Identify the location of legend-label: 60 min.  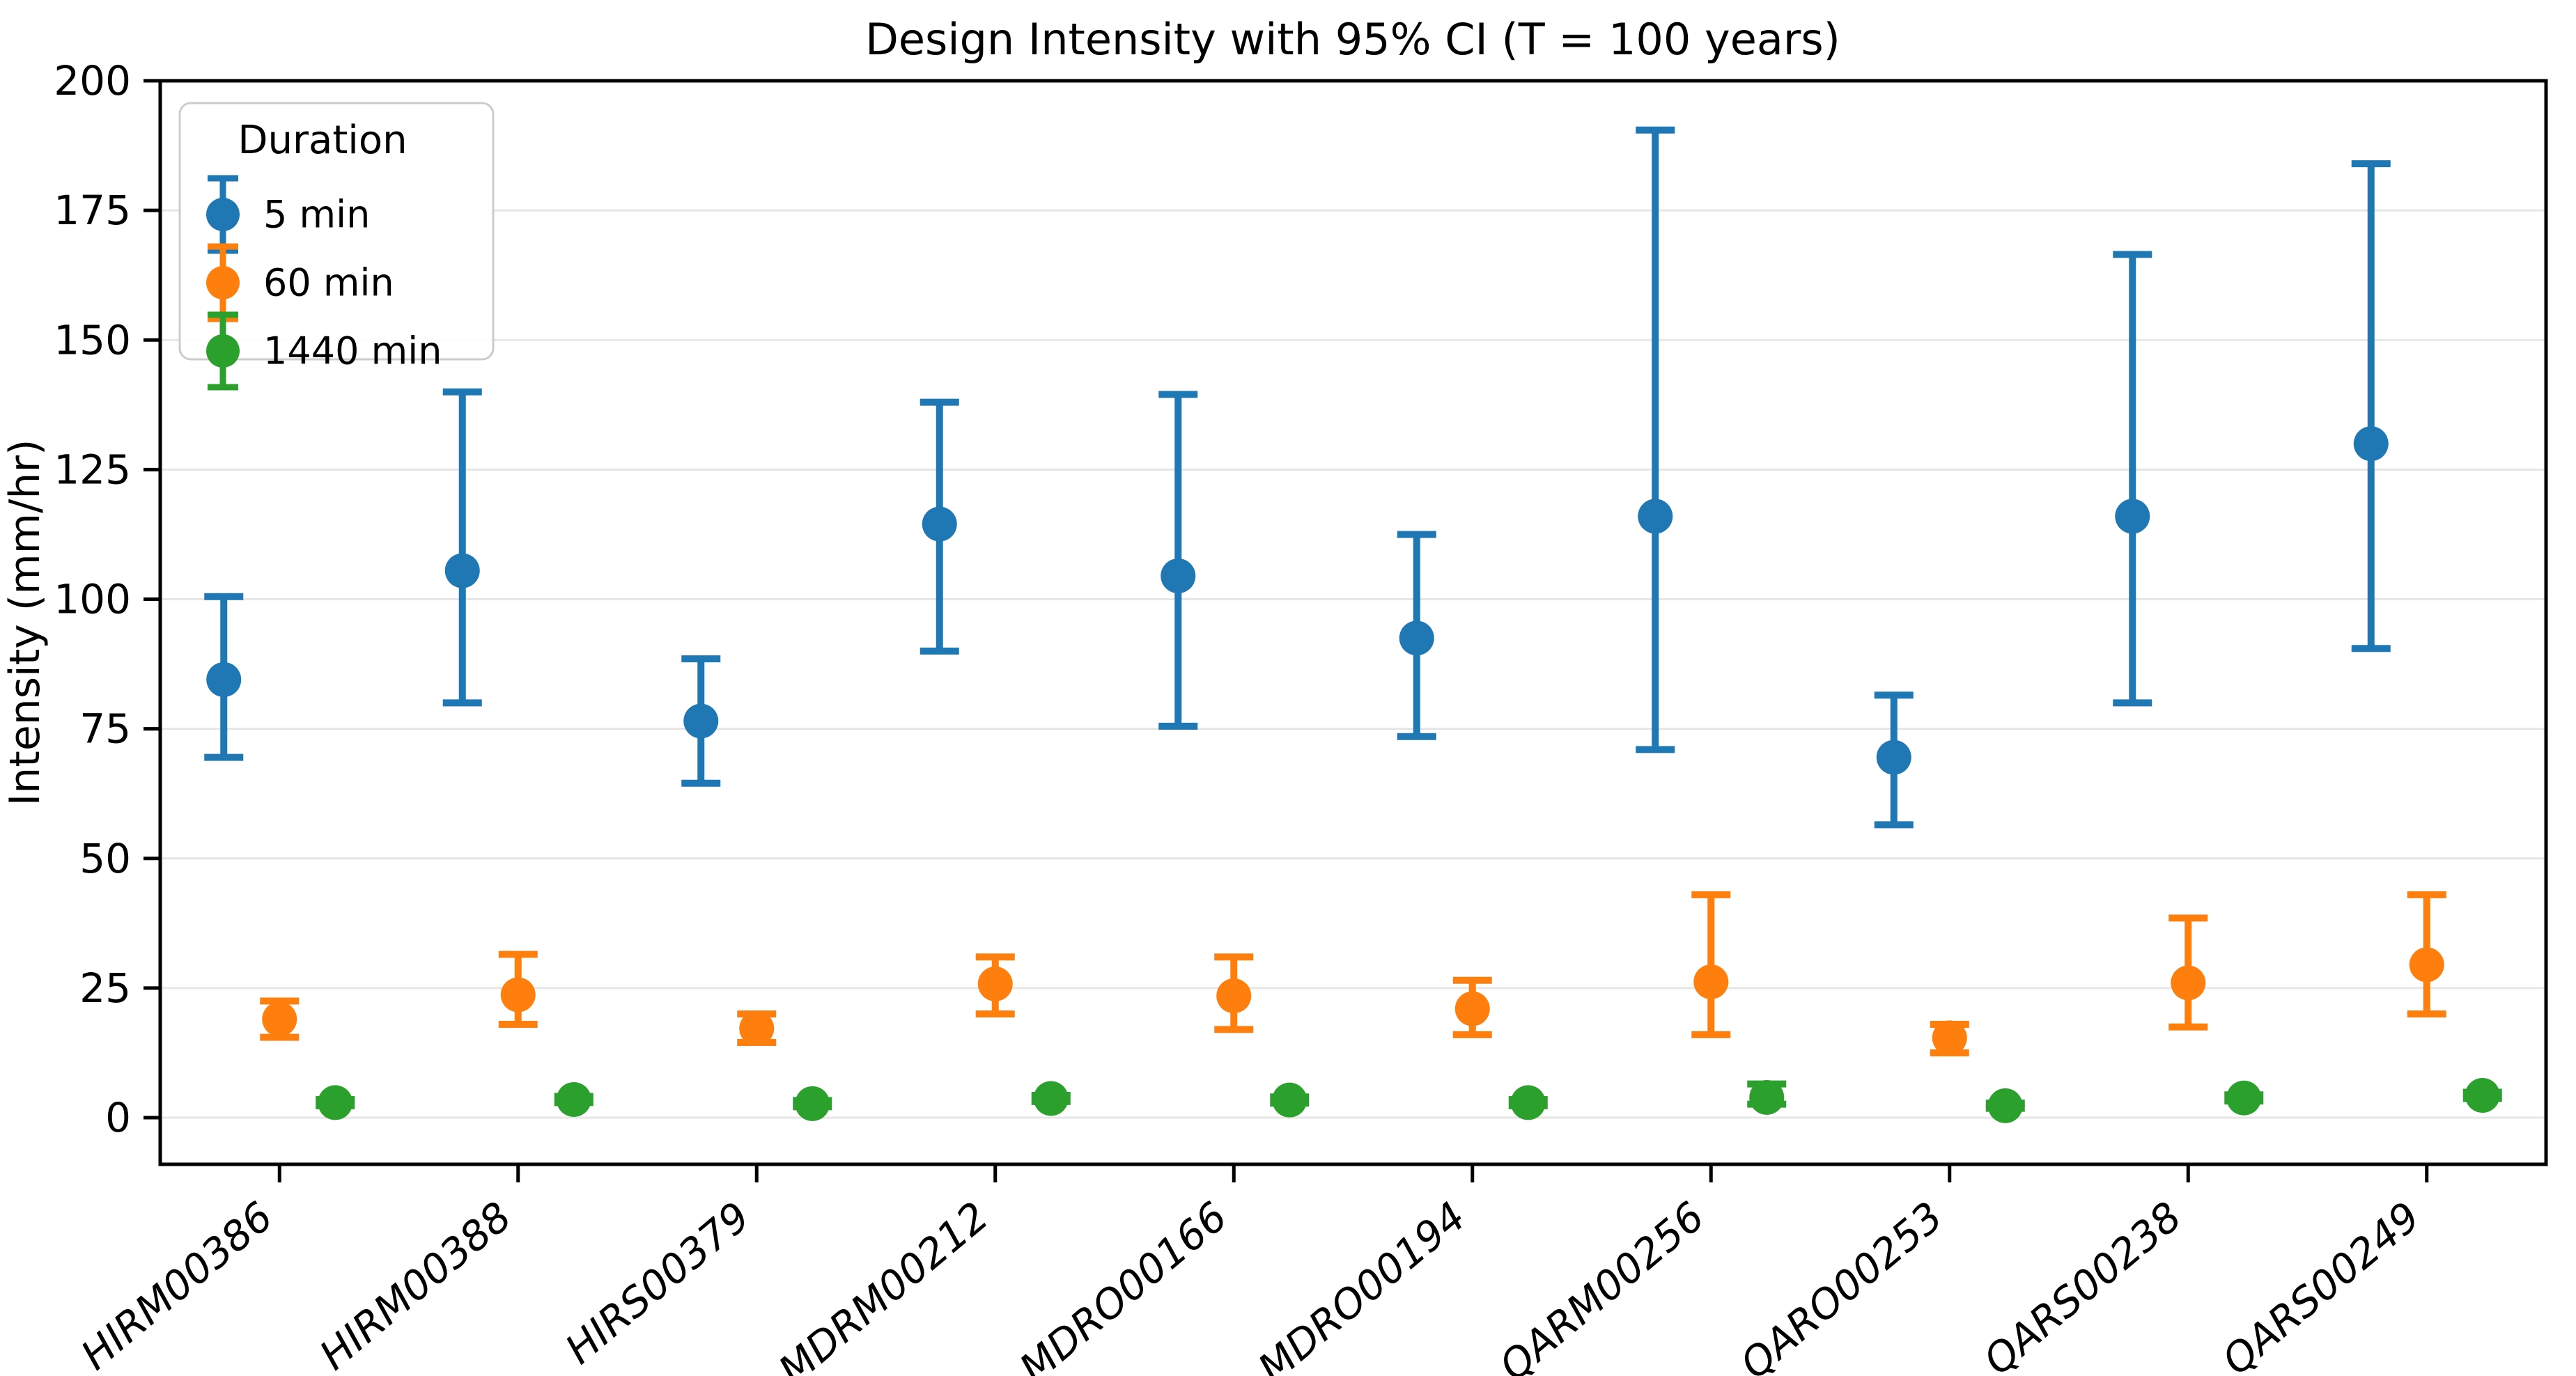
(328, 283).